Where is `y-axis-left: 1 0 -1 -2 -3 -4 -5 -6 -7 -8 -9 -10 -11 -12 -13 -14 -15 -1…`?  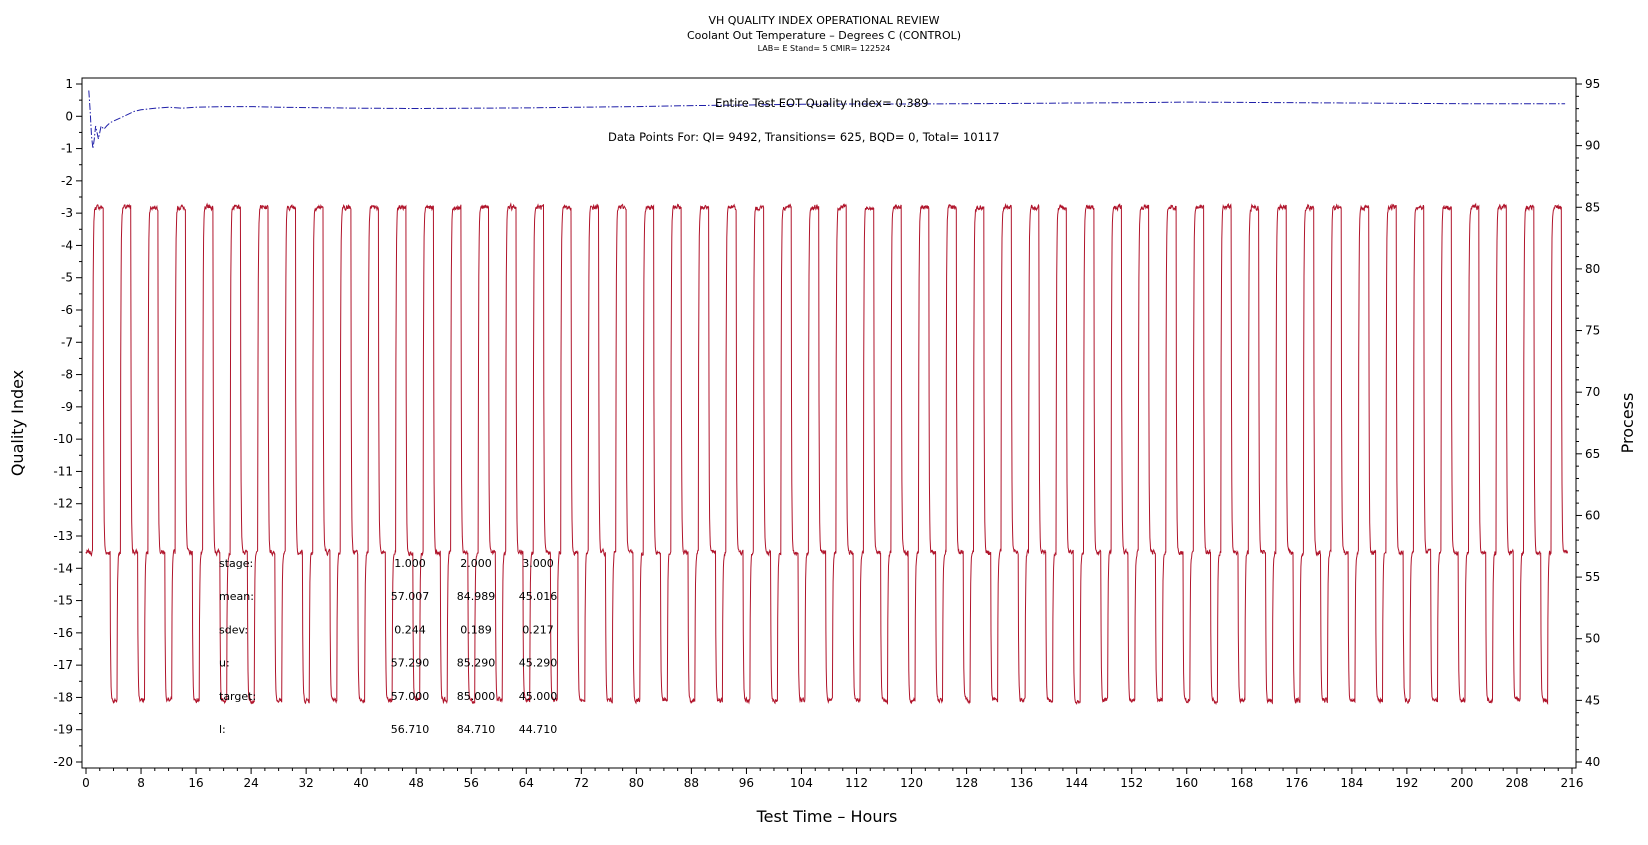
y-axis-left: 1 0 -1 -2 -3 -4 -5 -6 -7 -8 -9 -10 -11 -12 -13 -14 -15 -1… is located at coordinates (67, 423).